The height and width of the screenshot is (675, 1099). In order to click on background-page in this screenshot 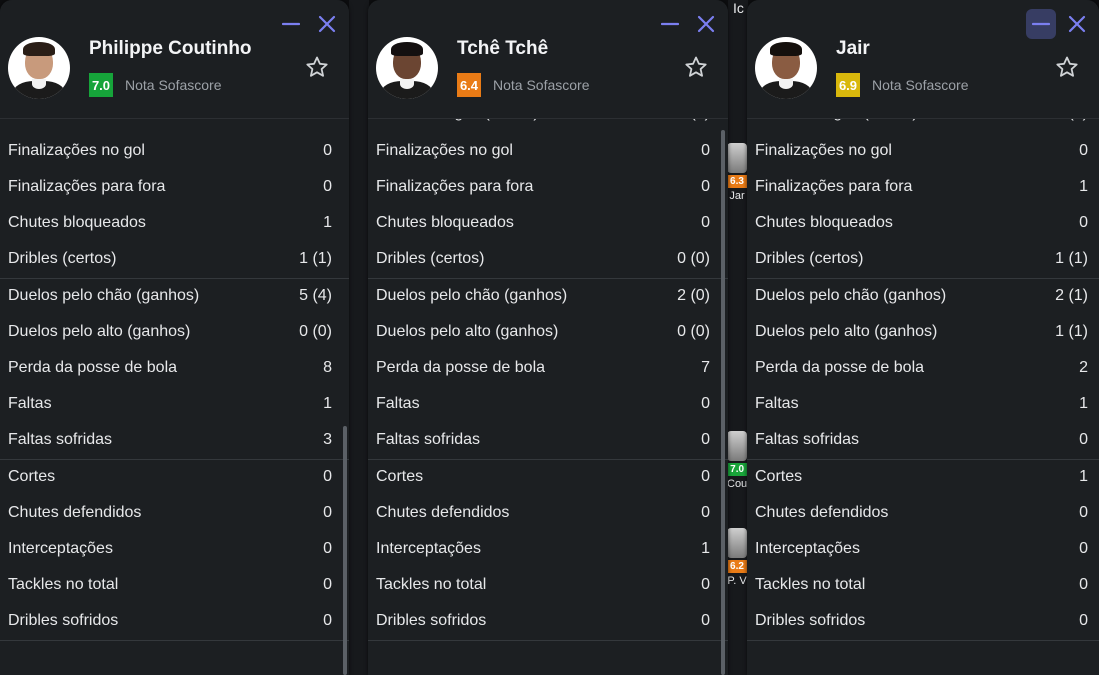, I will do `click(359, 337)`.